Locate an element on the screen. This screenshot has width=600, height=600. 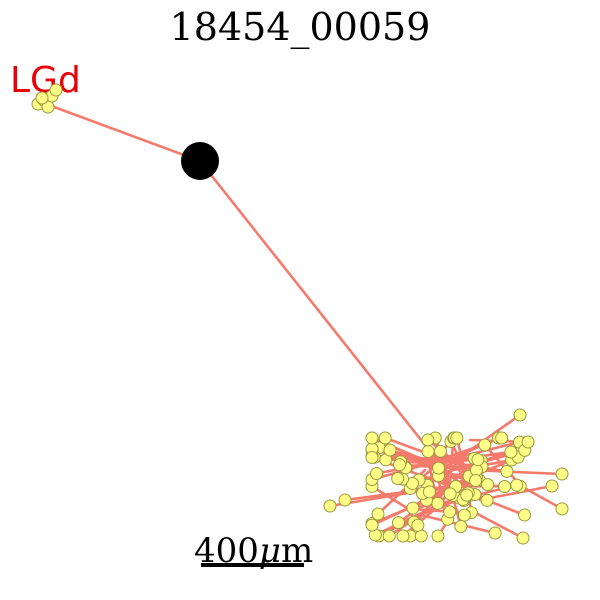
soma-marker is located at coordinates (200, 161).